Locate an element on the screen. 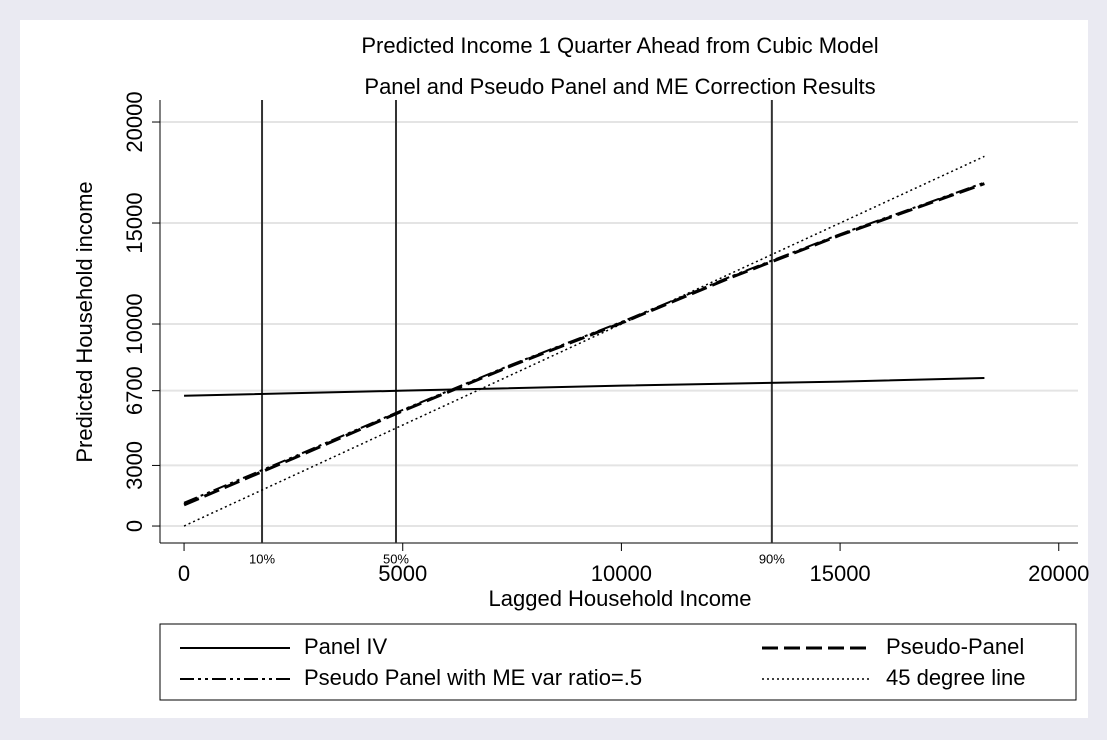 This screenshot has width=1107, height=740. x-axis-label: Lagged Household Income is located at coordinates (620, 598).